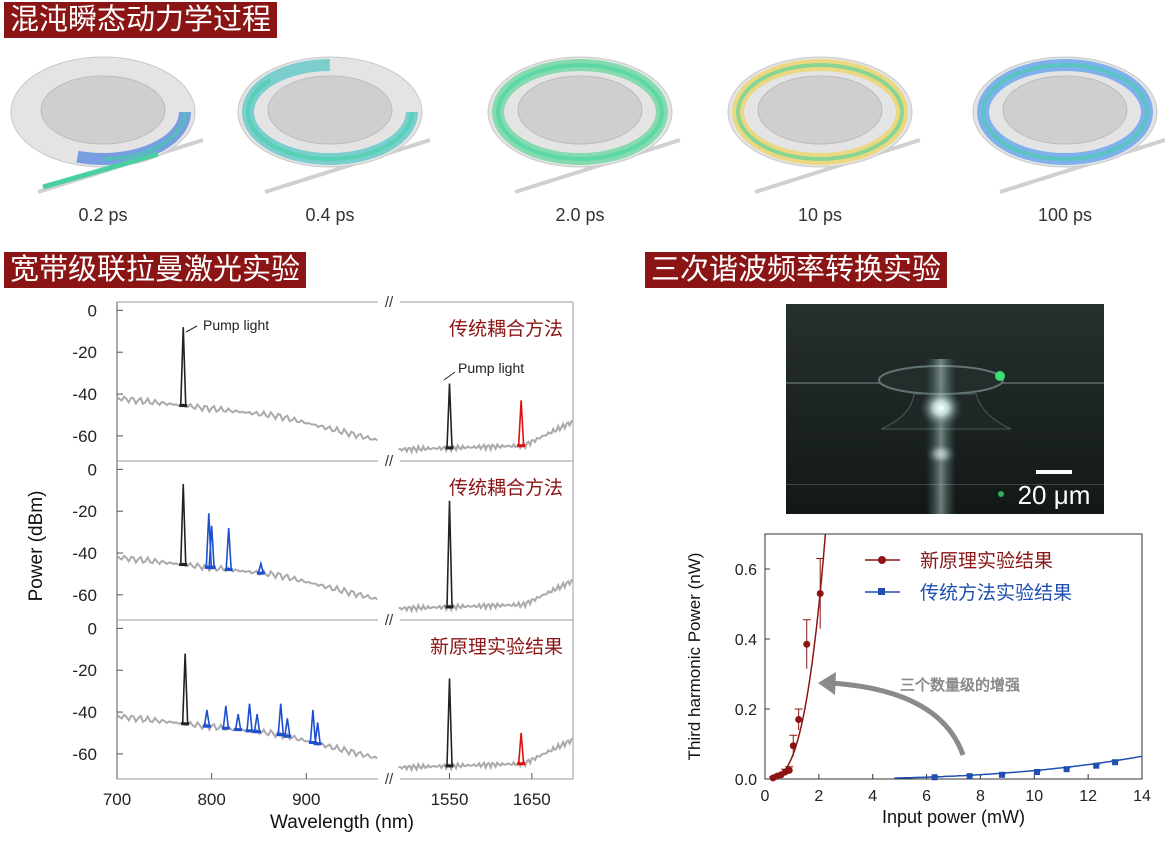 The width and height of the screenshot is (1172, 843). I want to click on thg-x-axis-label: Input power (mW), so click(953, 817).